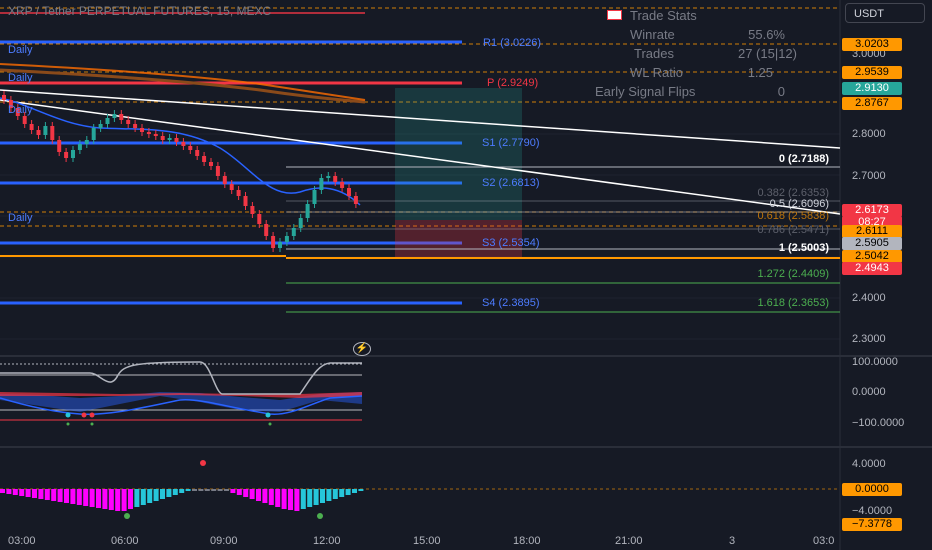 This screenshot has height=550, width=932. What do you see at coordinates (511, 183) in the screenshot?
I see `pivot-s2-label: S2 (2.6813)` at bounding box center [511, 183].